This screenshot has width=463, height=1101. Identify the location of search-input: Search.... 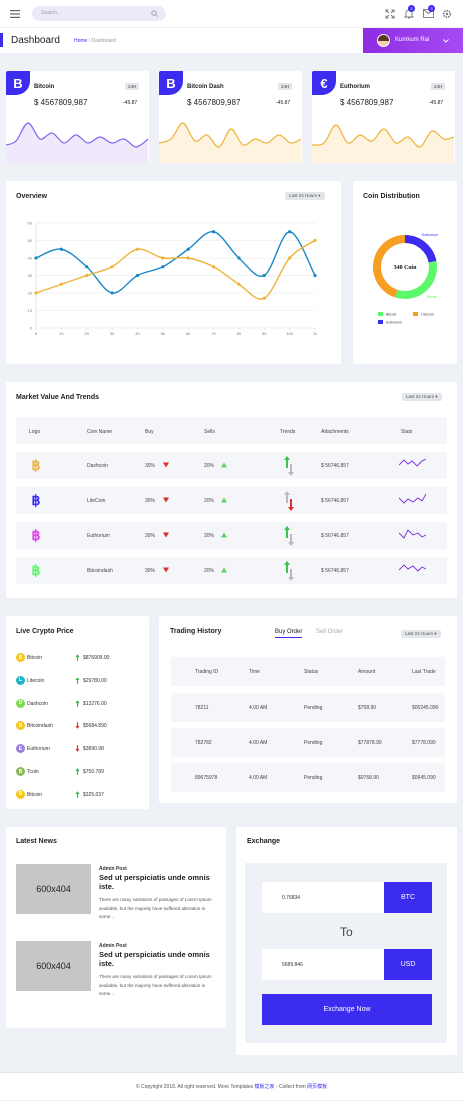
(51, 13).